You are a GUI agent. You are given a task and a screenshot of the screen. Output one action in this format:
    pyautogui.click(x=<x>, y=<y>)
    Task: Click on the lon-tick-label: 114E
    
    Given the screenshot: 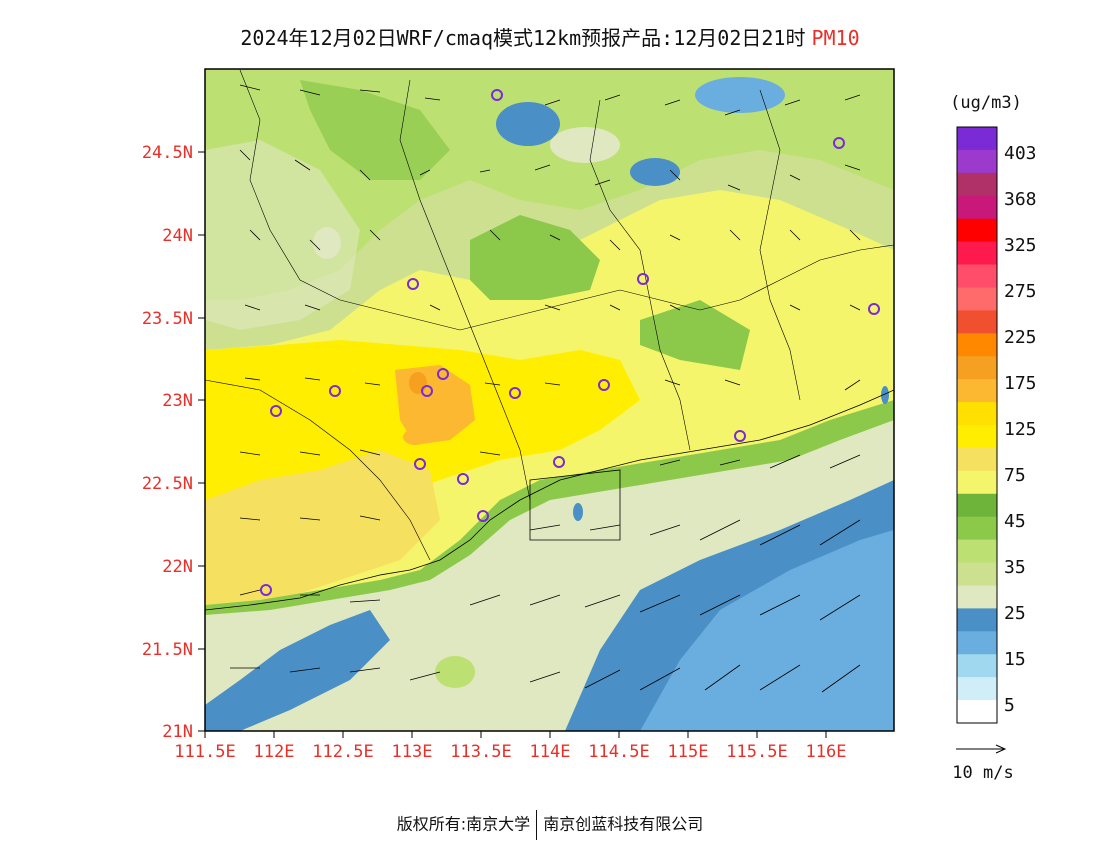 What is the action you would take?
    pyautogui.click(x=550, y=752)
    